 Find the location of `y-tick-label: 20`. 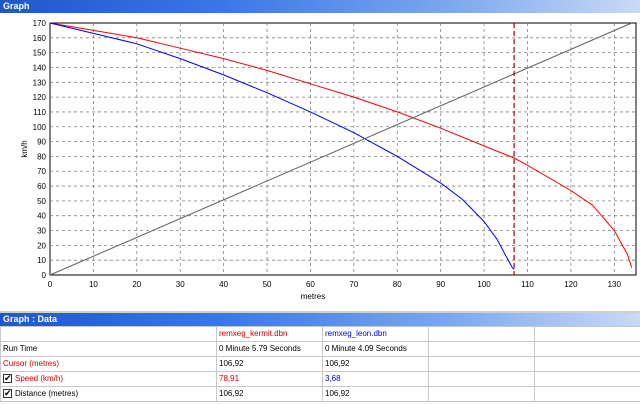

y-tick-label: 20 is located at coordinates (41, 245).